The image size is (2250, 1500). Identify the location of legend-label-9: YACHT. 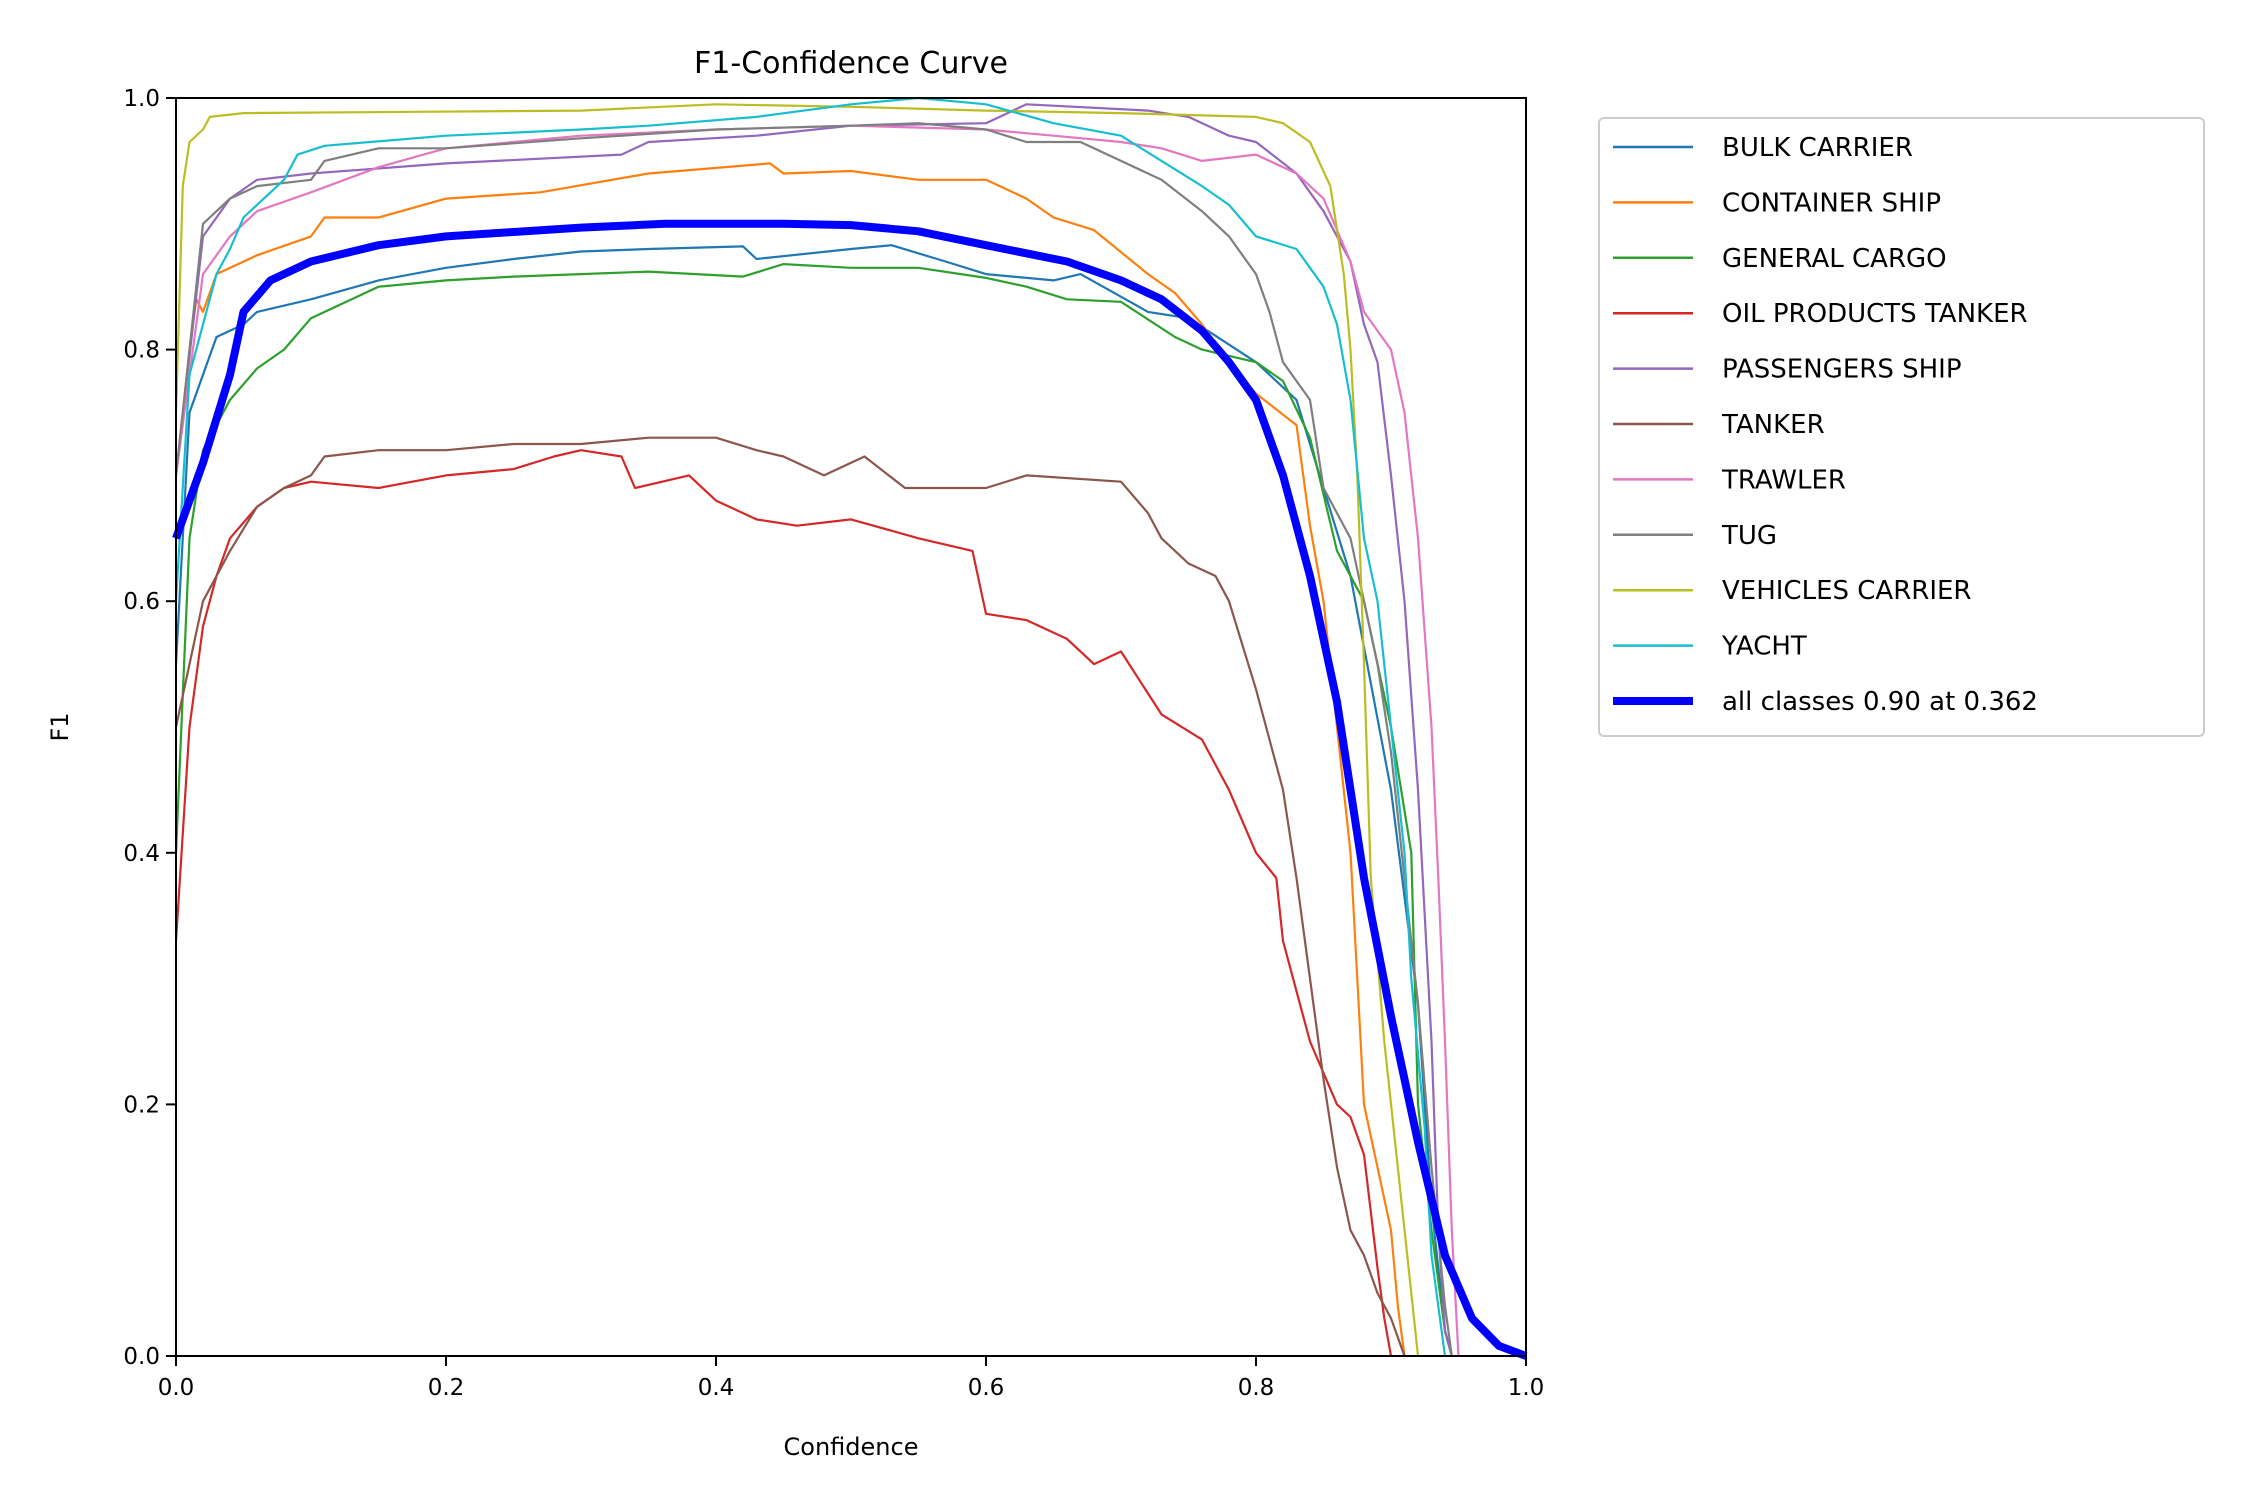
(1764, 647).